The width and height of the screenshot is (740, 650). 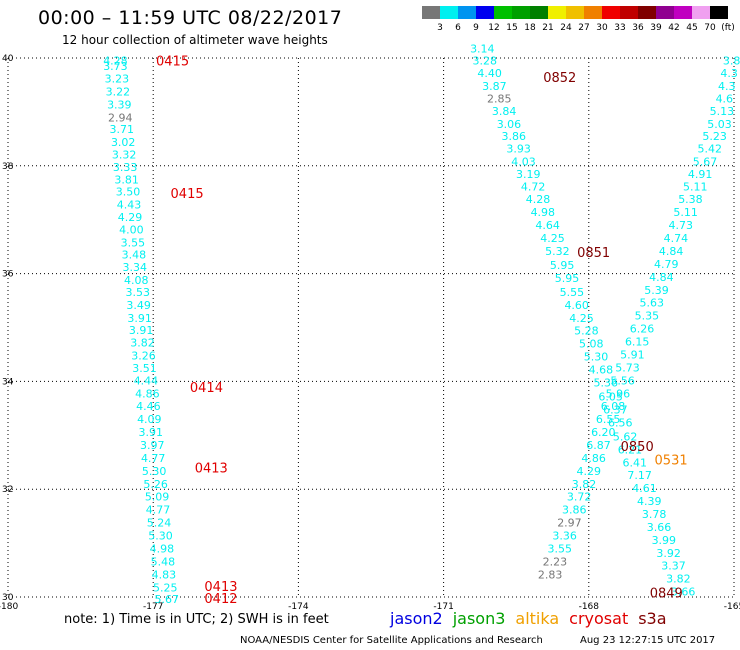 I want to click on swh-value: 5.11, so click(x=695, y=186).